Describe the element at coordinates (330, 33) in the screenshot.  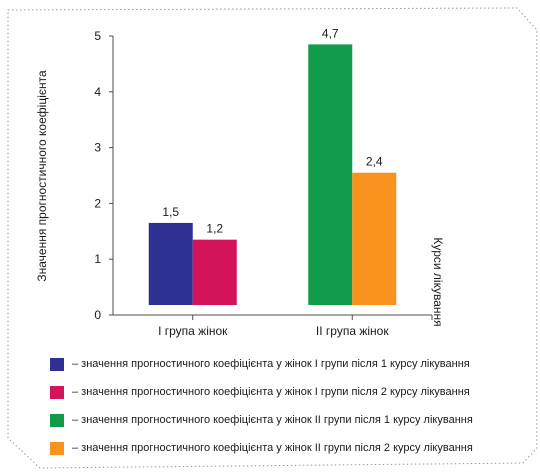
I see `data-label: 4,7` at that location.